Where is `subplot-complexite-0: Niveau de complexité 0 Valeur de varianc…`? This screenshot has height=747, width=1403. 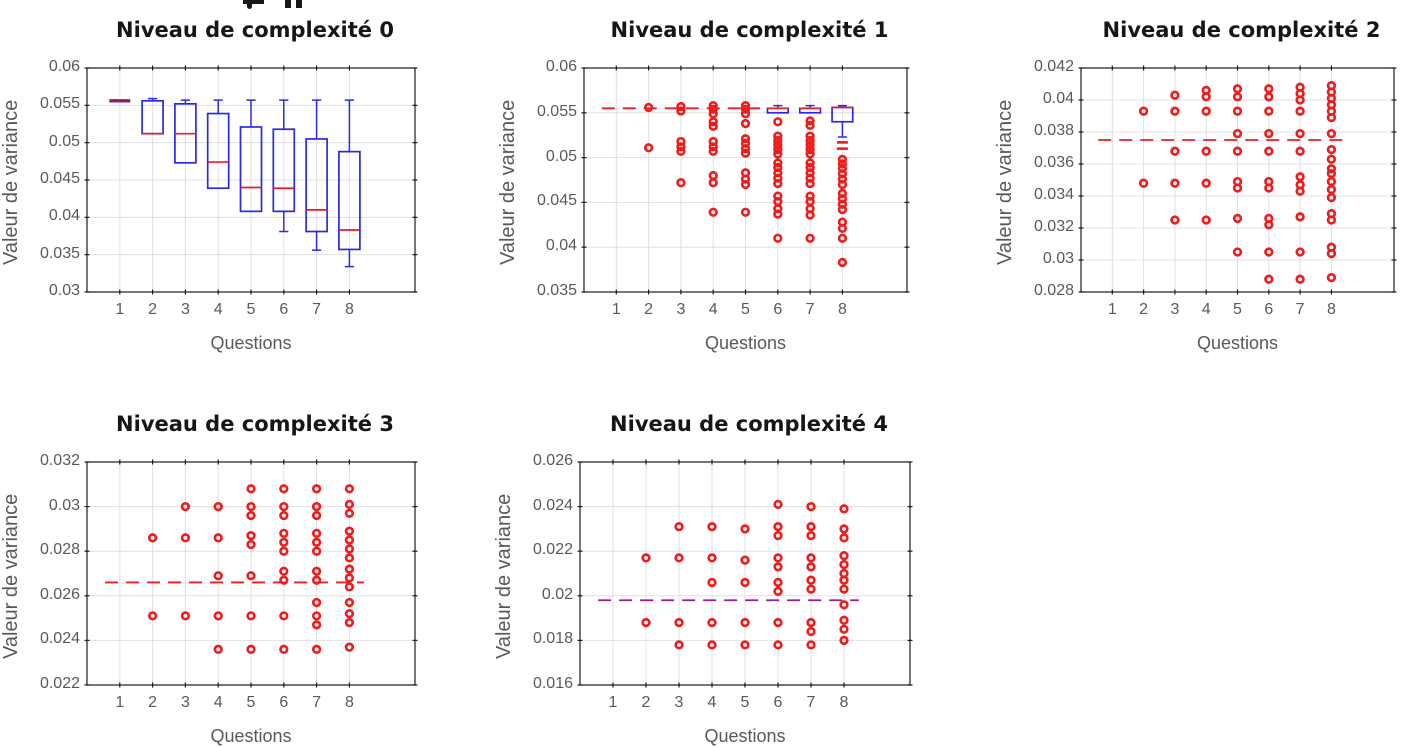 subplot-complexite-0: Niveau de complexité 0 Valeur de varianc… is located at coordinates (215, 185).